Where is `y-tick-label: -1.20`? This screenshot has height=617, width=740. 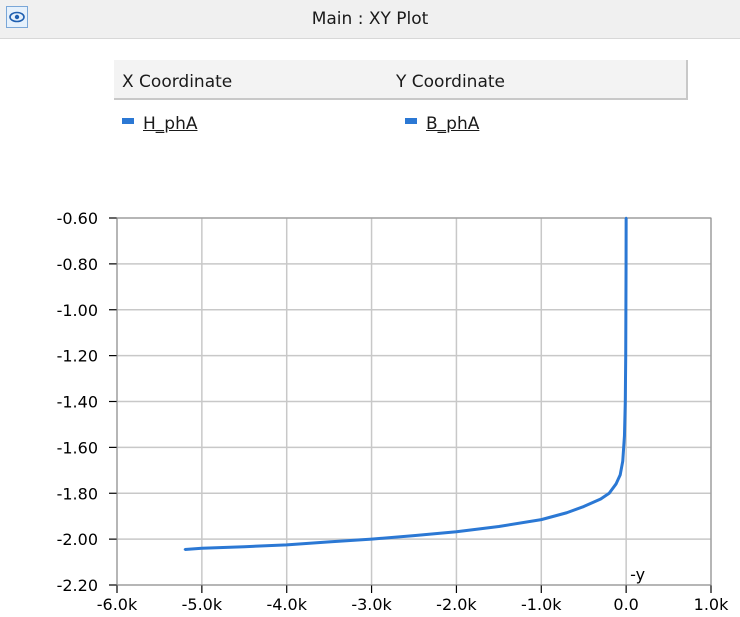 y-tick-label: -1.20 is located at coordinates (77, 356).